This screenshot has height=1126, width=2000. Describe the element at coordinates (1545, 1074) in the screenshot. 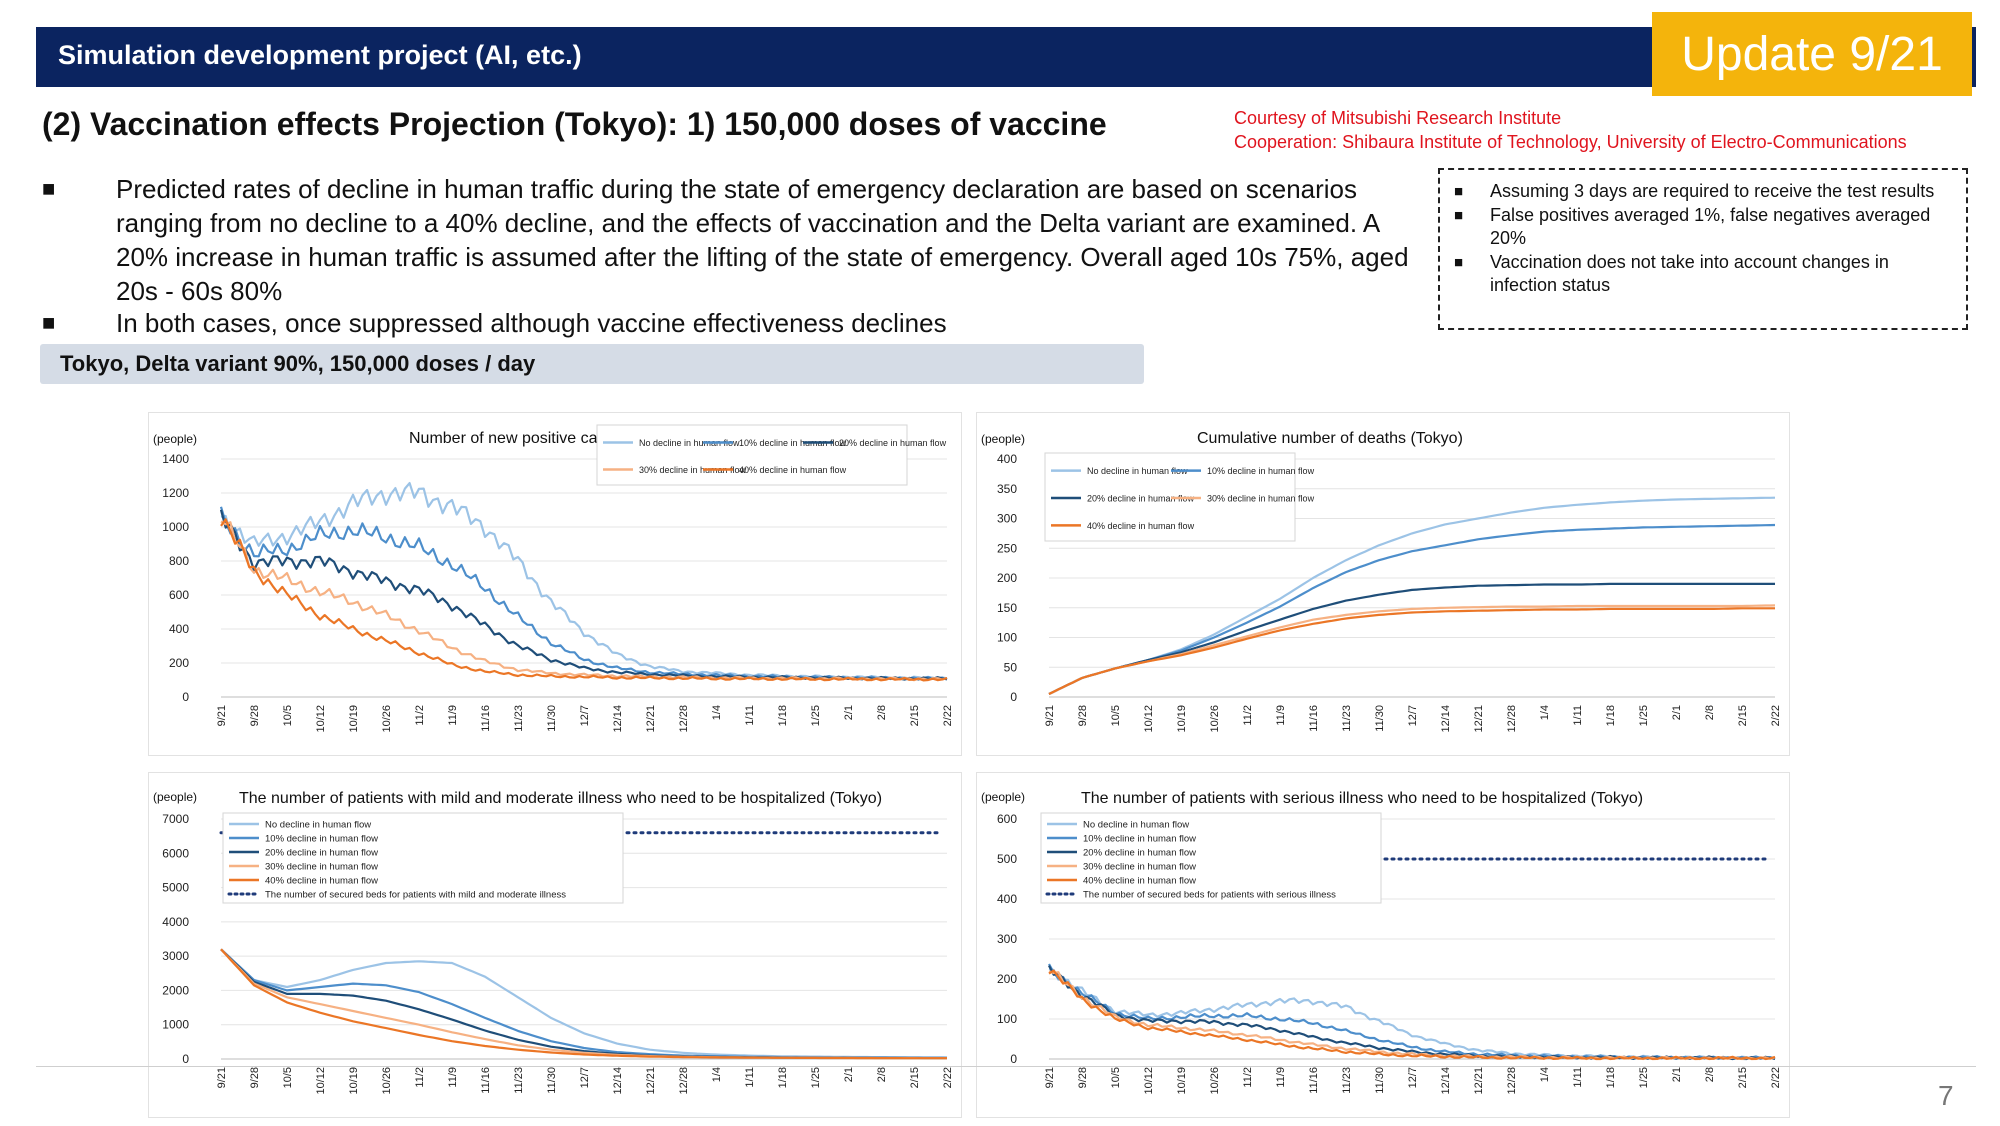

I see `x-tick-label: 1/4` at that location.